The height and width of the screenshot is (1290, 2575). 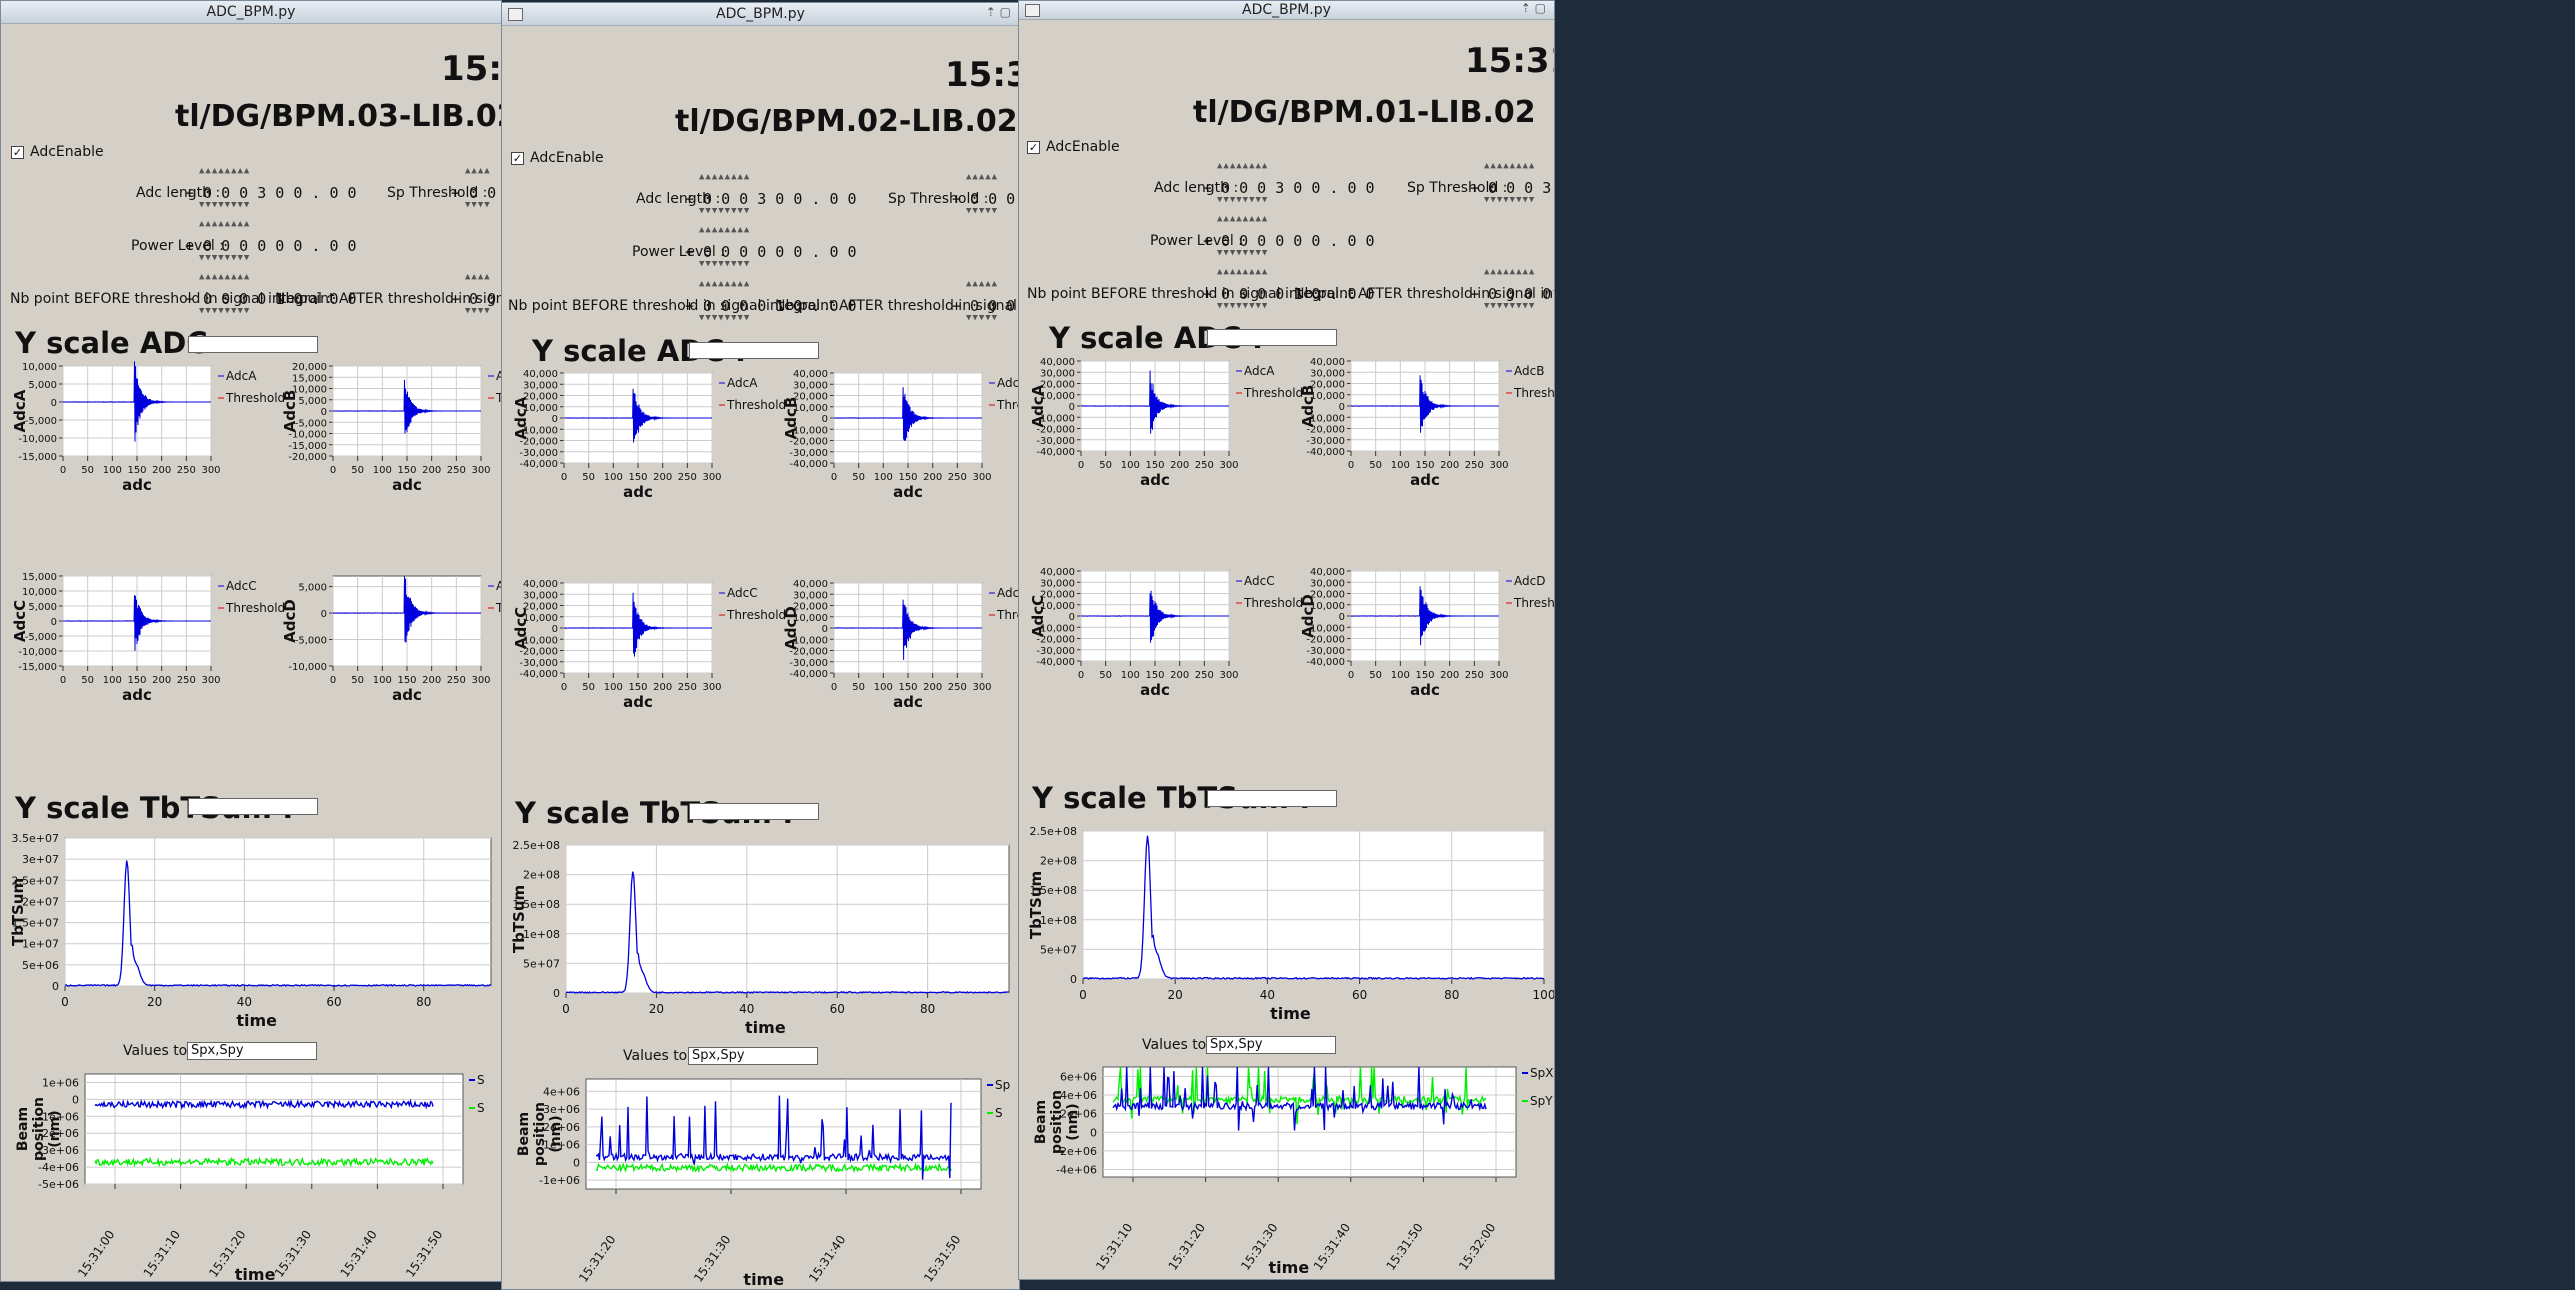 What do you see at coordinates (1457, 188) in the screenshot?
I see `sp-threshold-label: Sp Threshold :` at bounding box center [1457, 188].